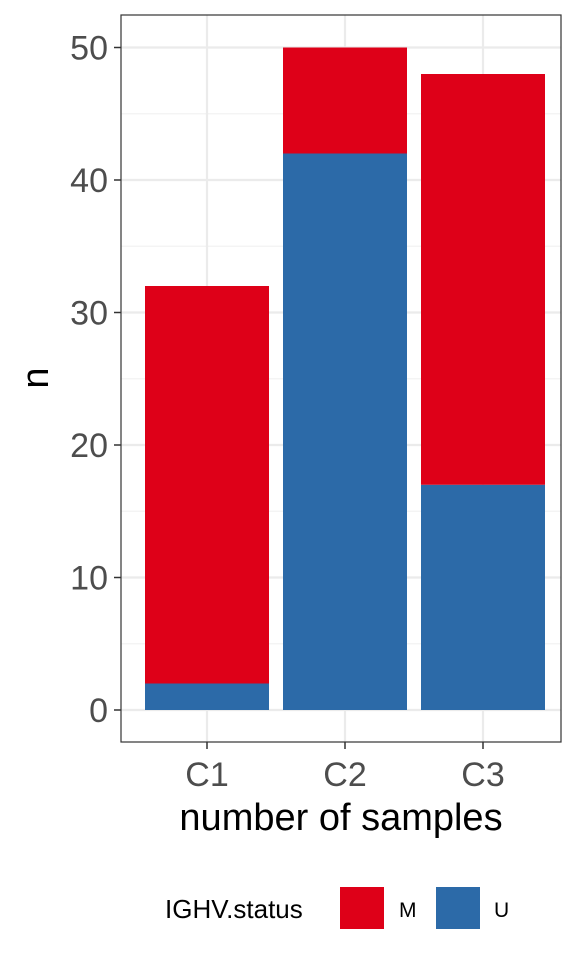 The height and width of the screenshot is (960, 576). I want to click on x-axis: C1 C2 C3, so click(345, 768).